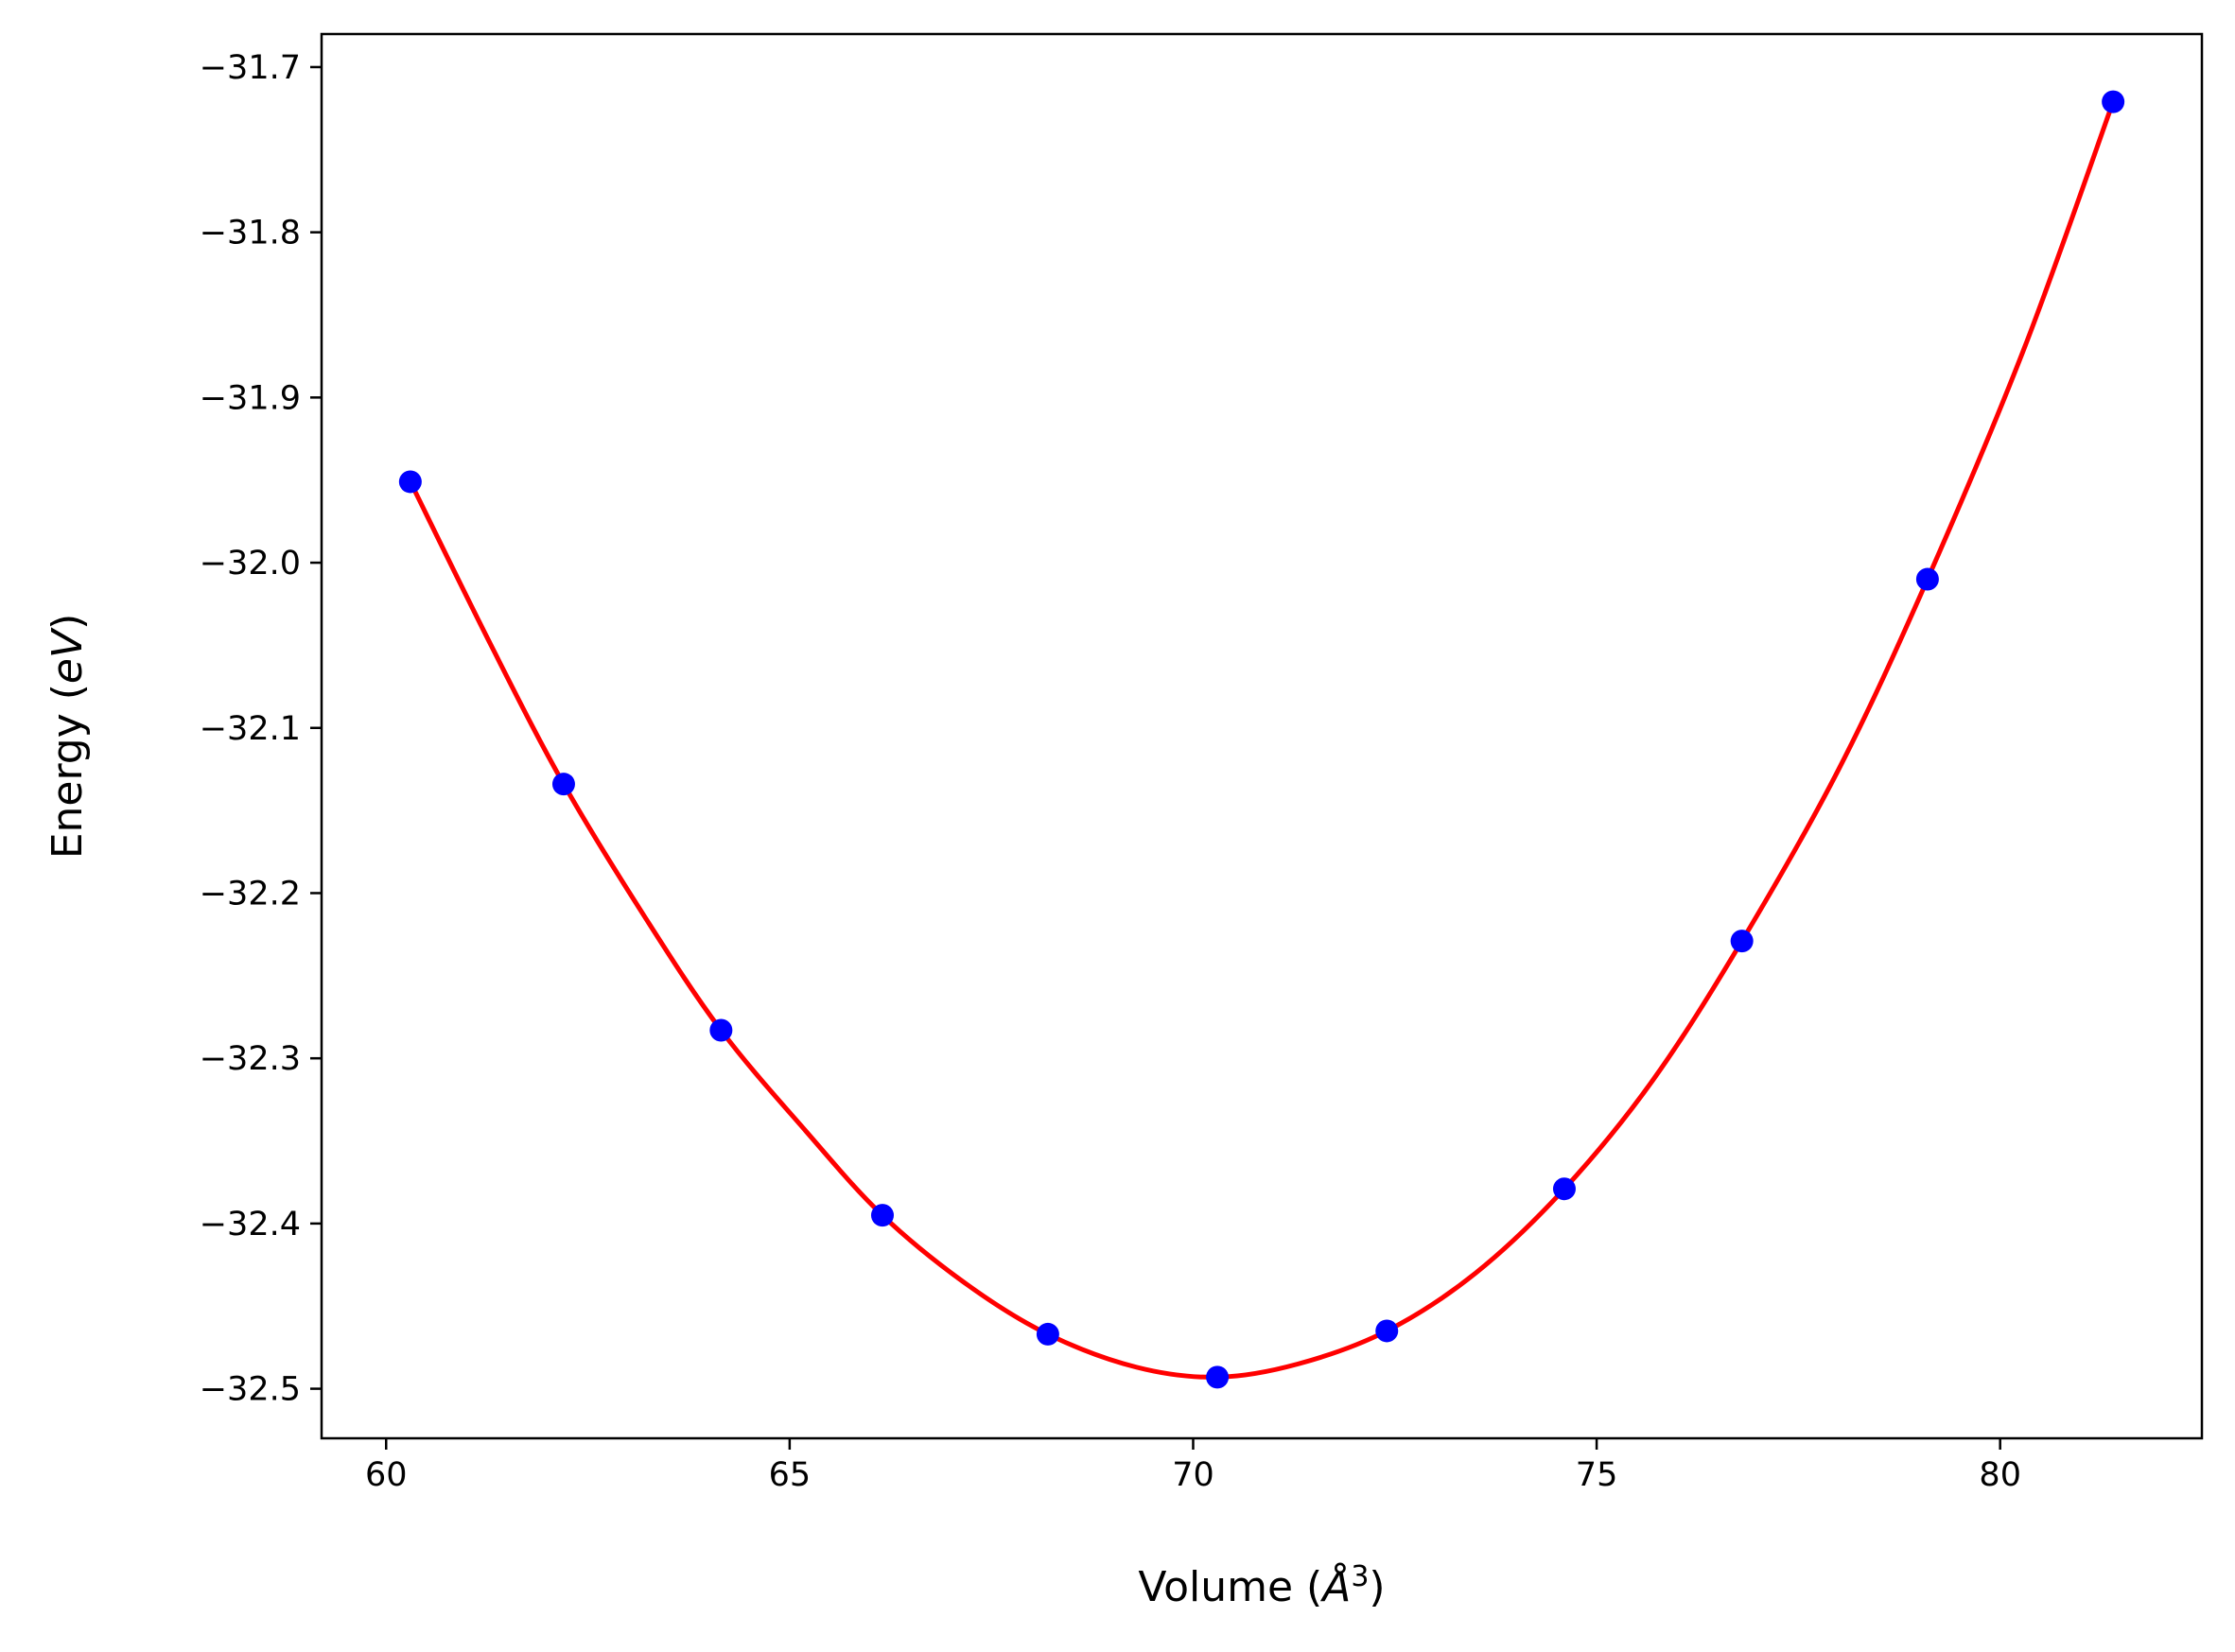 The height and width of the screenshot is (1652, 2235). What do you see at coordinates (1261, 1586) in the screenshot?
I see `x-axis-label: Volume (Å3)` at bounding box center [1261, 1586].